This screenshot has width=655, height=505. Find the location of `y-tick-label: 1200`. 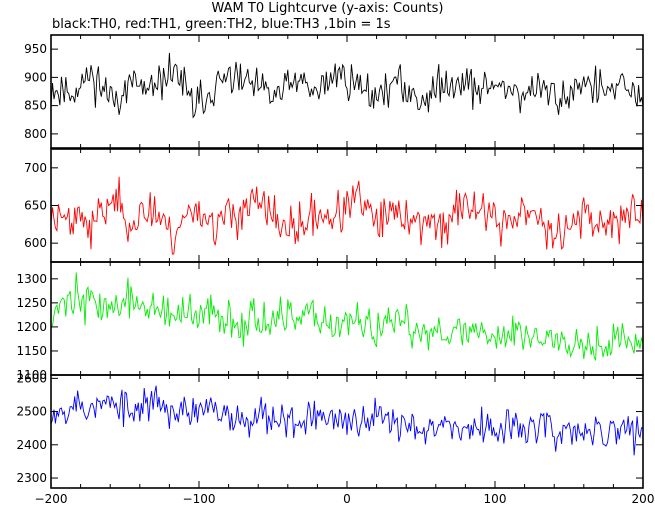

y-tick-label: 1200 is located at coordinates (31, 327).